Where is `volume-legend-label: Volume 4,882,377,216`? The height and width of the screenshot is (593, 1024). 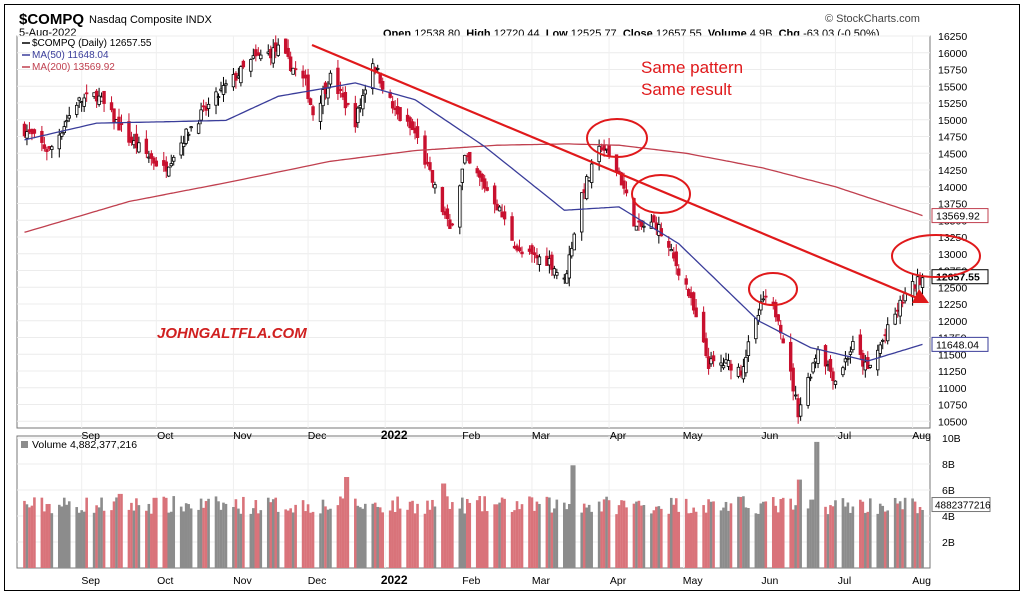
volume-legend-label: Volume 4,882,377,216 is located at coordinates (84, 445).